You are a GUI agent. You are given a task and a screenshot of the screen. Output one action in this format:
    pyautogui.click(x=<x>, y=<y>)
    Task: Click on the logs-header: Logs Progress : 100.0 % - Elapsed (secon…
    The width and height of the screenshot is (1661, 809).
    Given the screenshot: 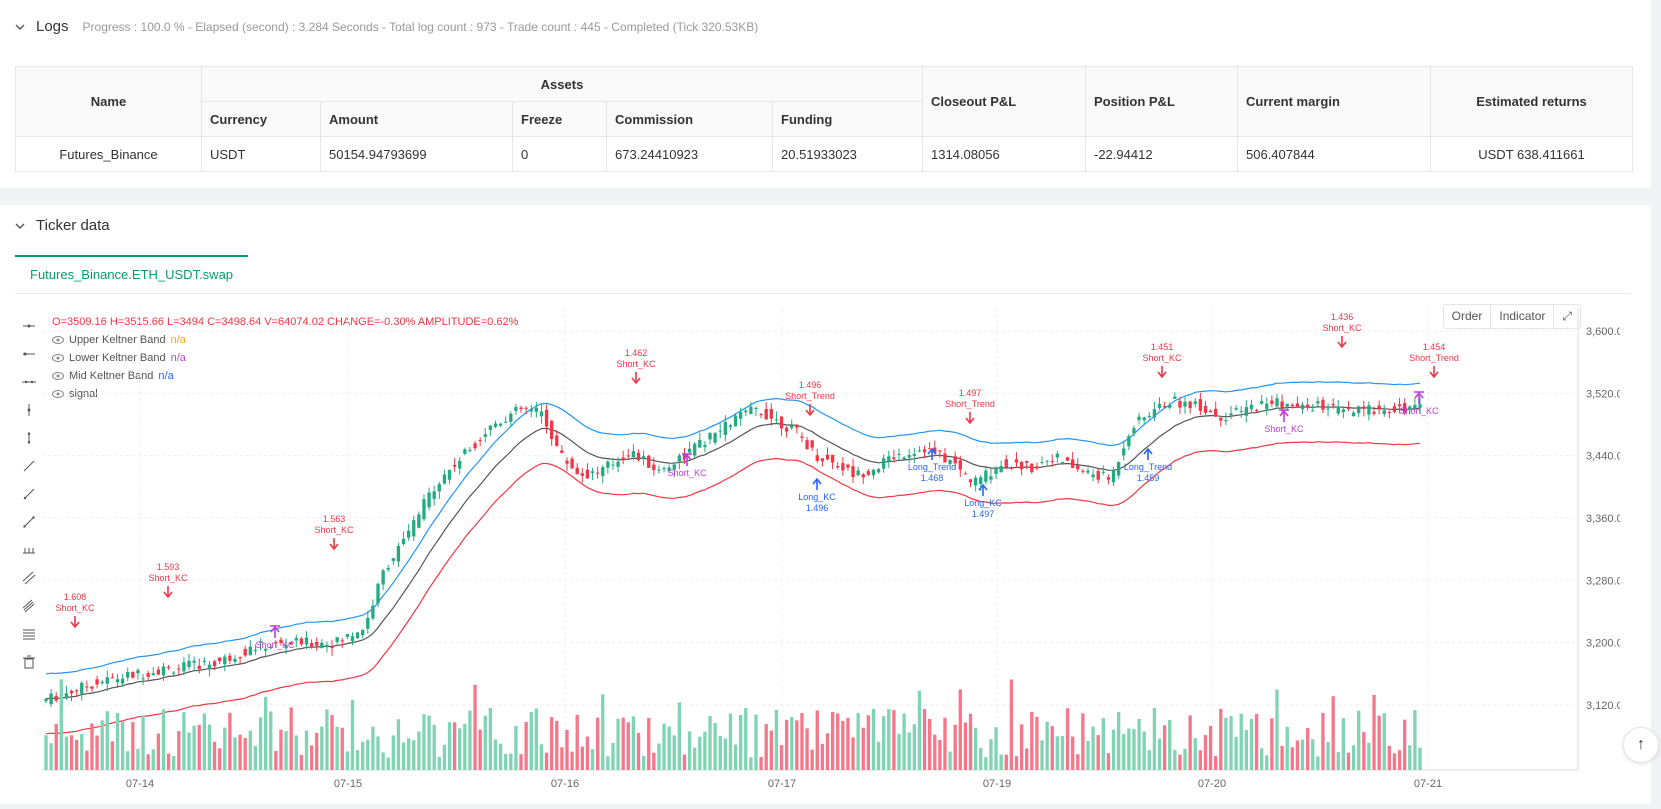 What is the action you would take?
    pyautogui.click(x=386, y=26)
    